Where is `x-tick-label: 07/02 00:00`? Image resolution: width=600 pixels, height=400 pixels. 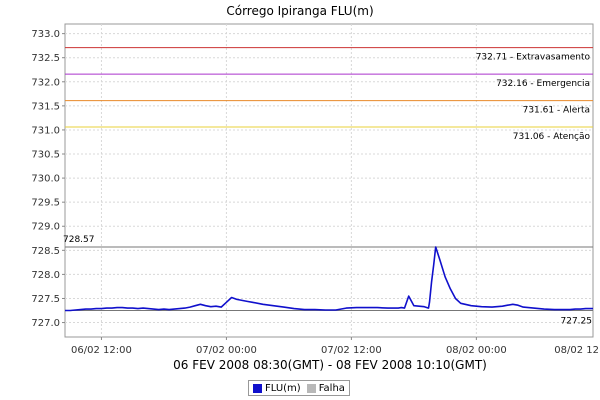 x-tick-label: 07/02 00:00 is located at coordinates (226, 350).